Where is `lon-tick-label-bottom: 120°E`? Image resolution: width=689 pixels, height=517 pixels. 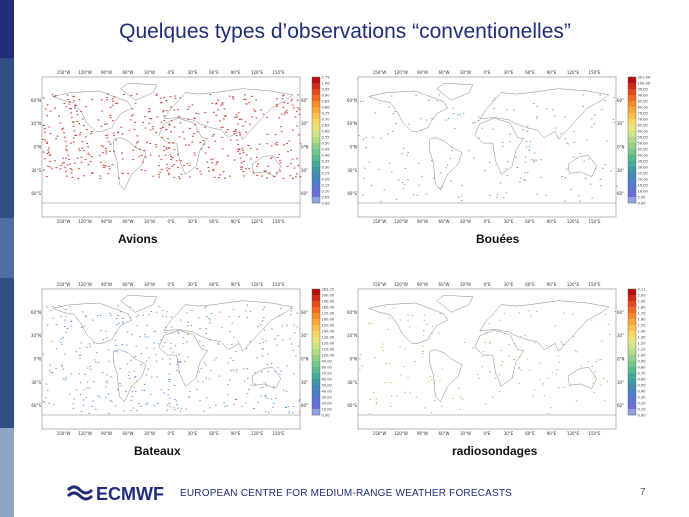 lon-tick-label-bottom: 120°E is located at coordinates (257, 221).